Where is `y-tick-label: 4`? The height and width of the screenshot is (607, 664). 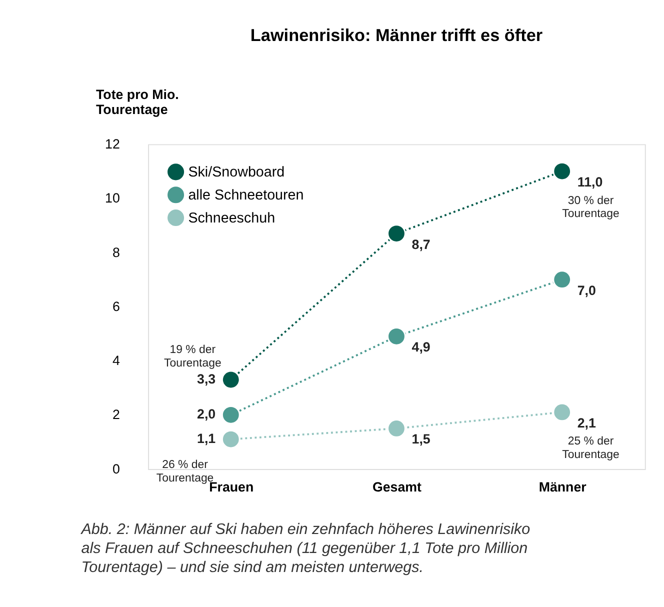 y-tick-label: 4 is located at coordinates (116, 360).